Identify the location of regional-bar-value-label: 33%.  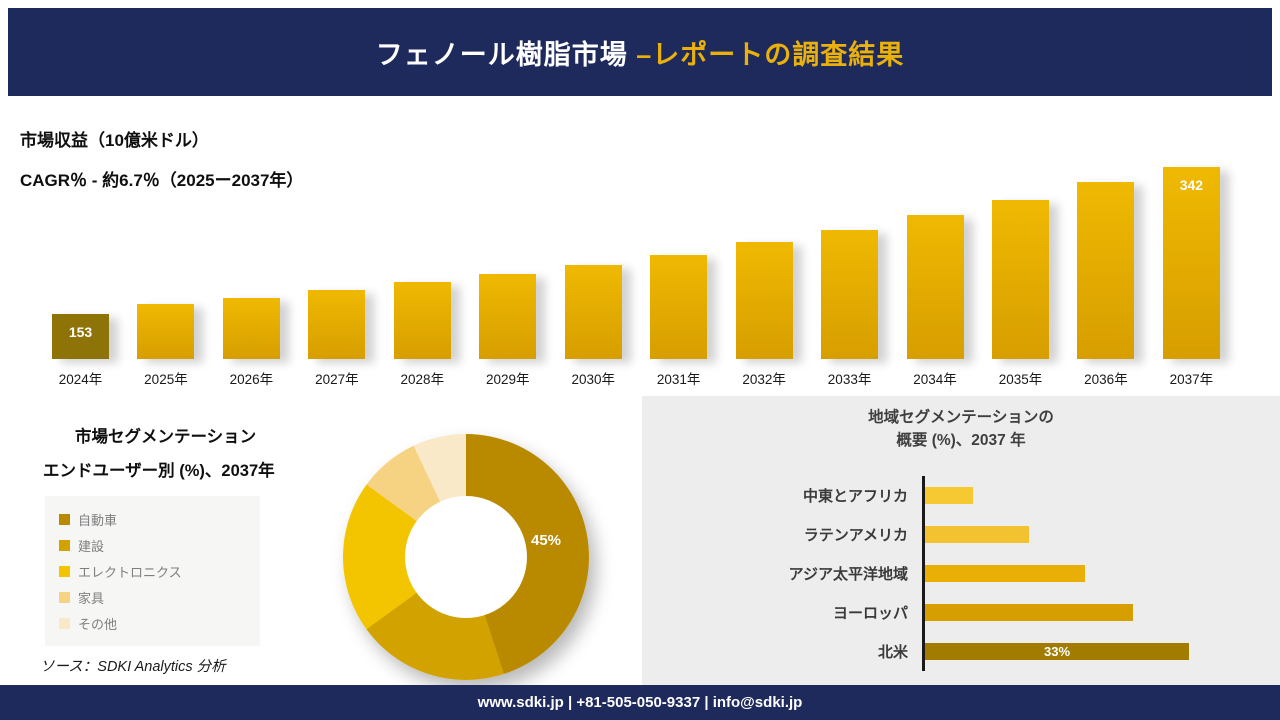
(1057, 651).